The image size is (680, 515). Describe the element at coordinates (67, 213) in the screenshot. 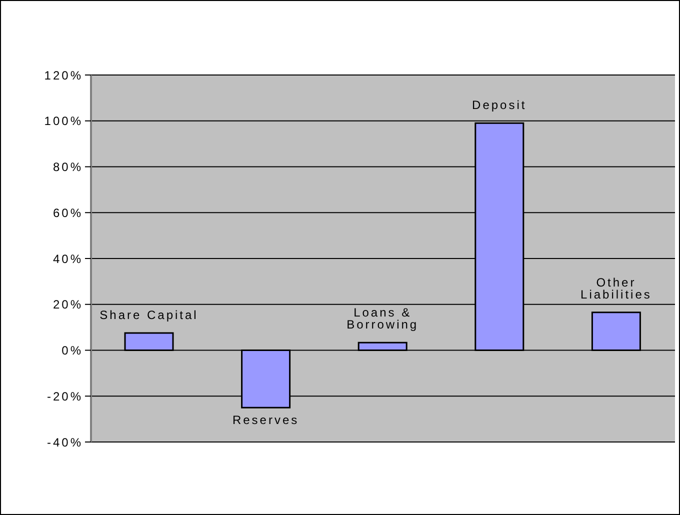

I see `y-tick-label: 60%` at that location.